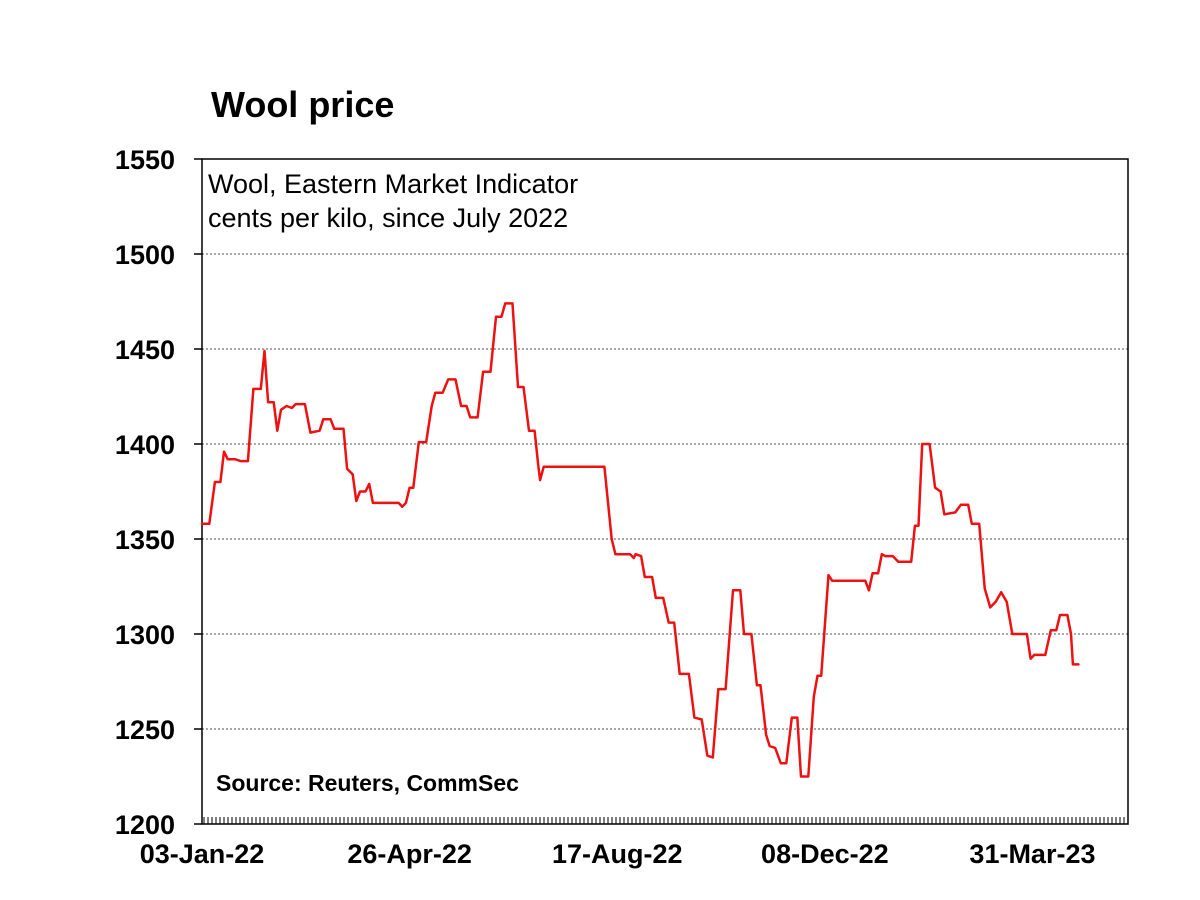 This screenshot has height=900, width=1200. Describe the element at coordinates (388, 218) in the screenshot. I see `chart-subtitle-line-2: cents per kilo, since July 2022` at that location.